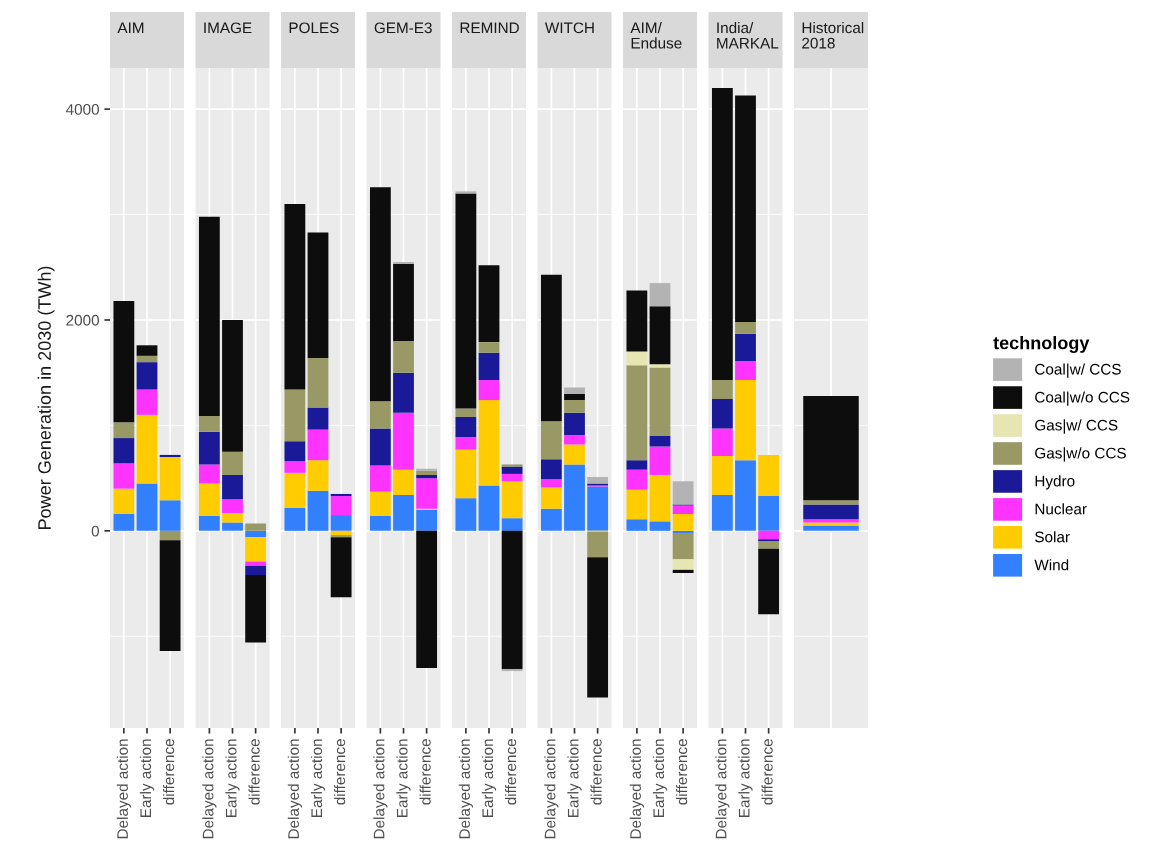 The image size is (1159, 861). I want to click on legend-label: Gas|w/o CCS, so click(1080, 454).